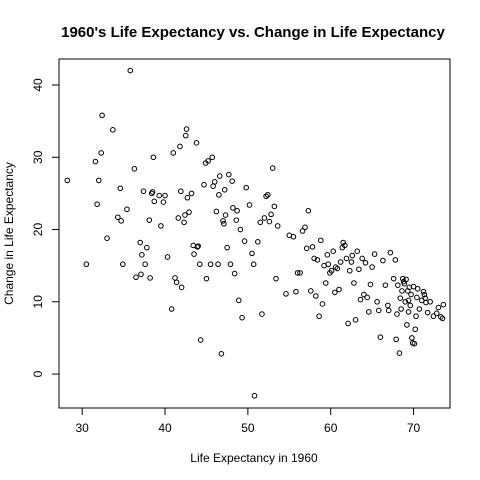 The width and height of the screenshot is (480, 480). Describe the element at coordinates (38, 85) in the screenshot. I see `y-tick-label: 40` at that location.